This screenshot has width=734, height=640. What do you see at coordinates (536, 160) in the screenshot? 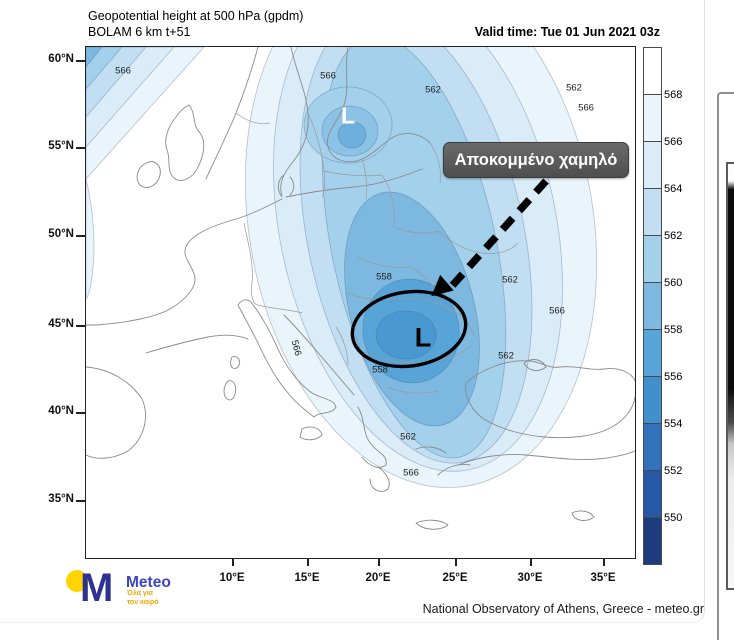
I see `cutoff-low-callout: Αποκομμένο χαμηλό` at bounding box center [536, 160].